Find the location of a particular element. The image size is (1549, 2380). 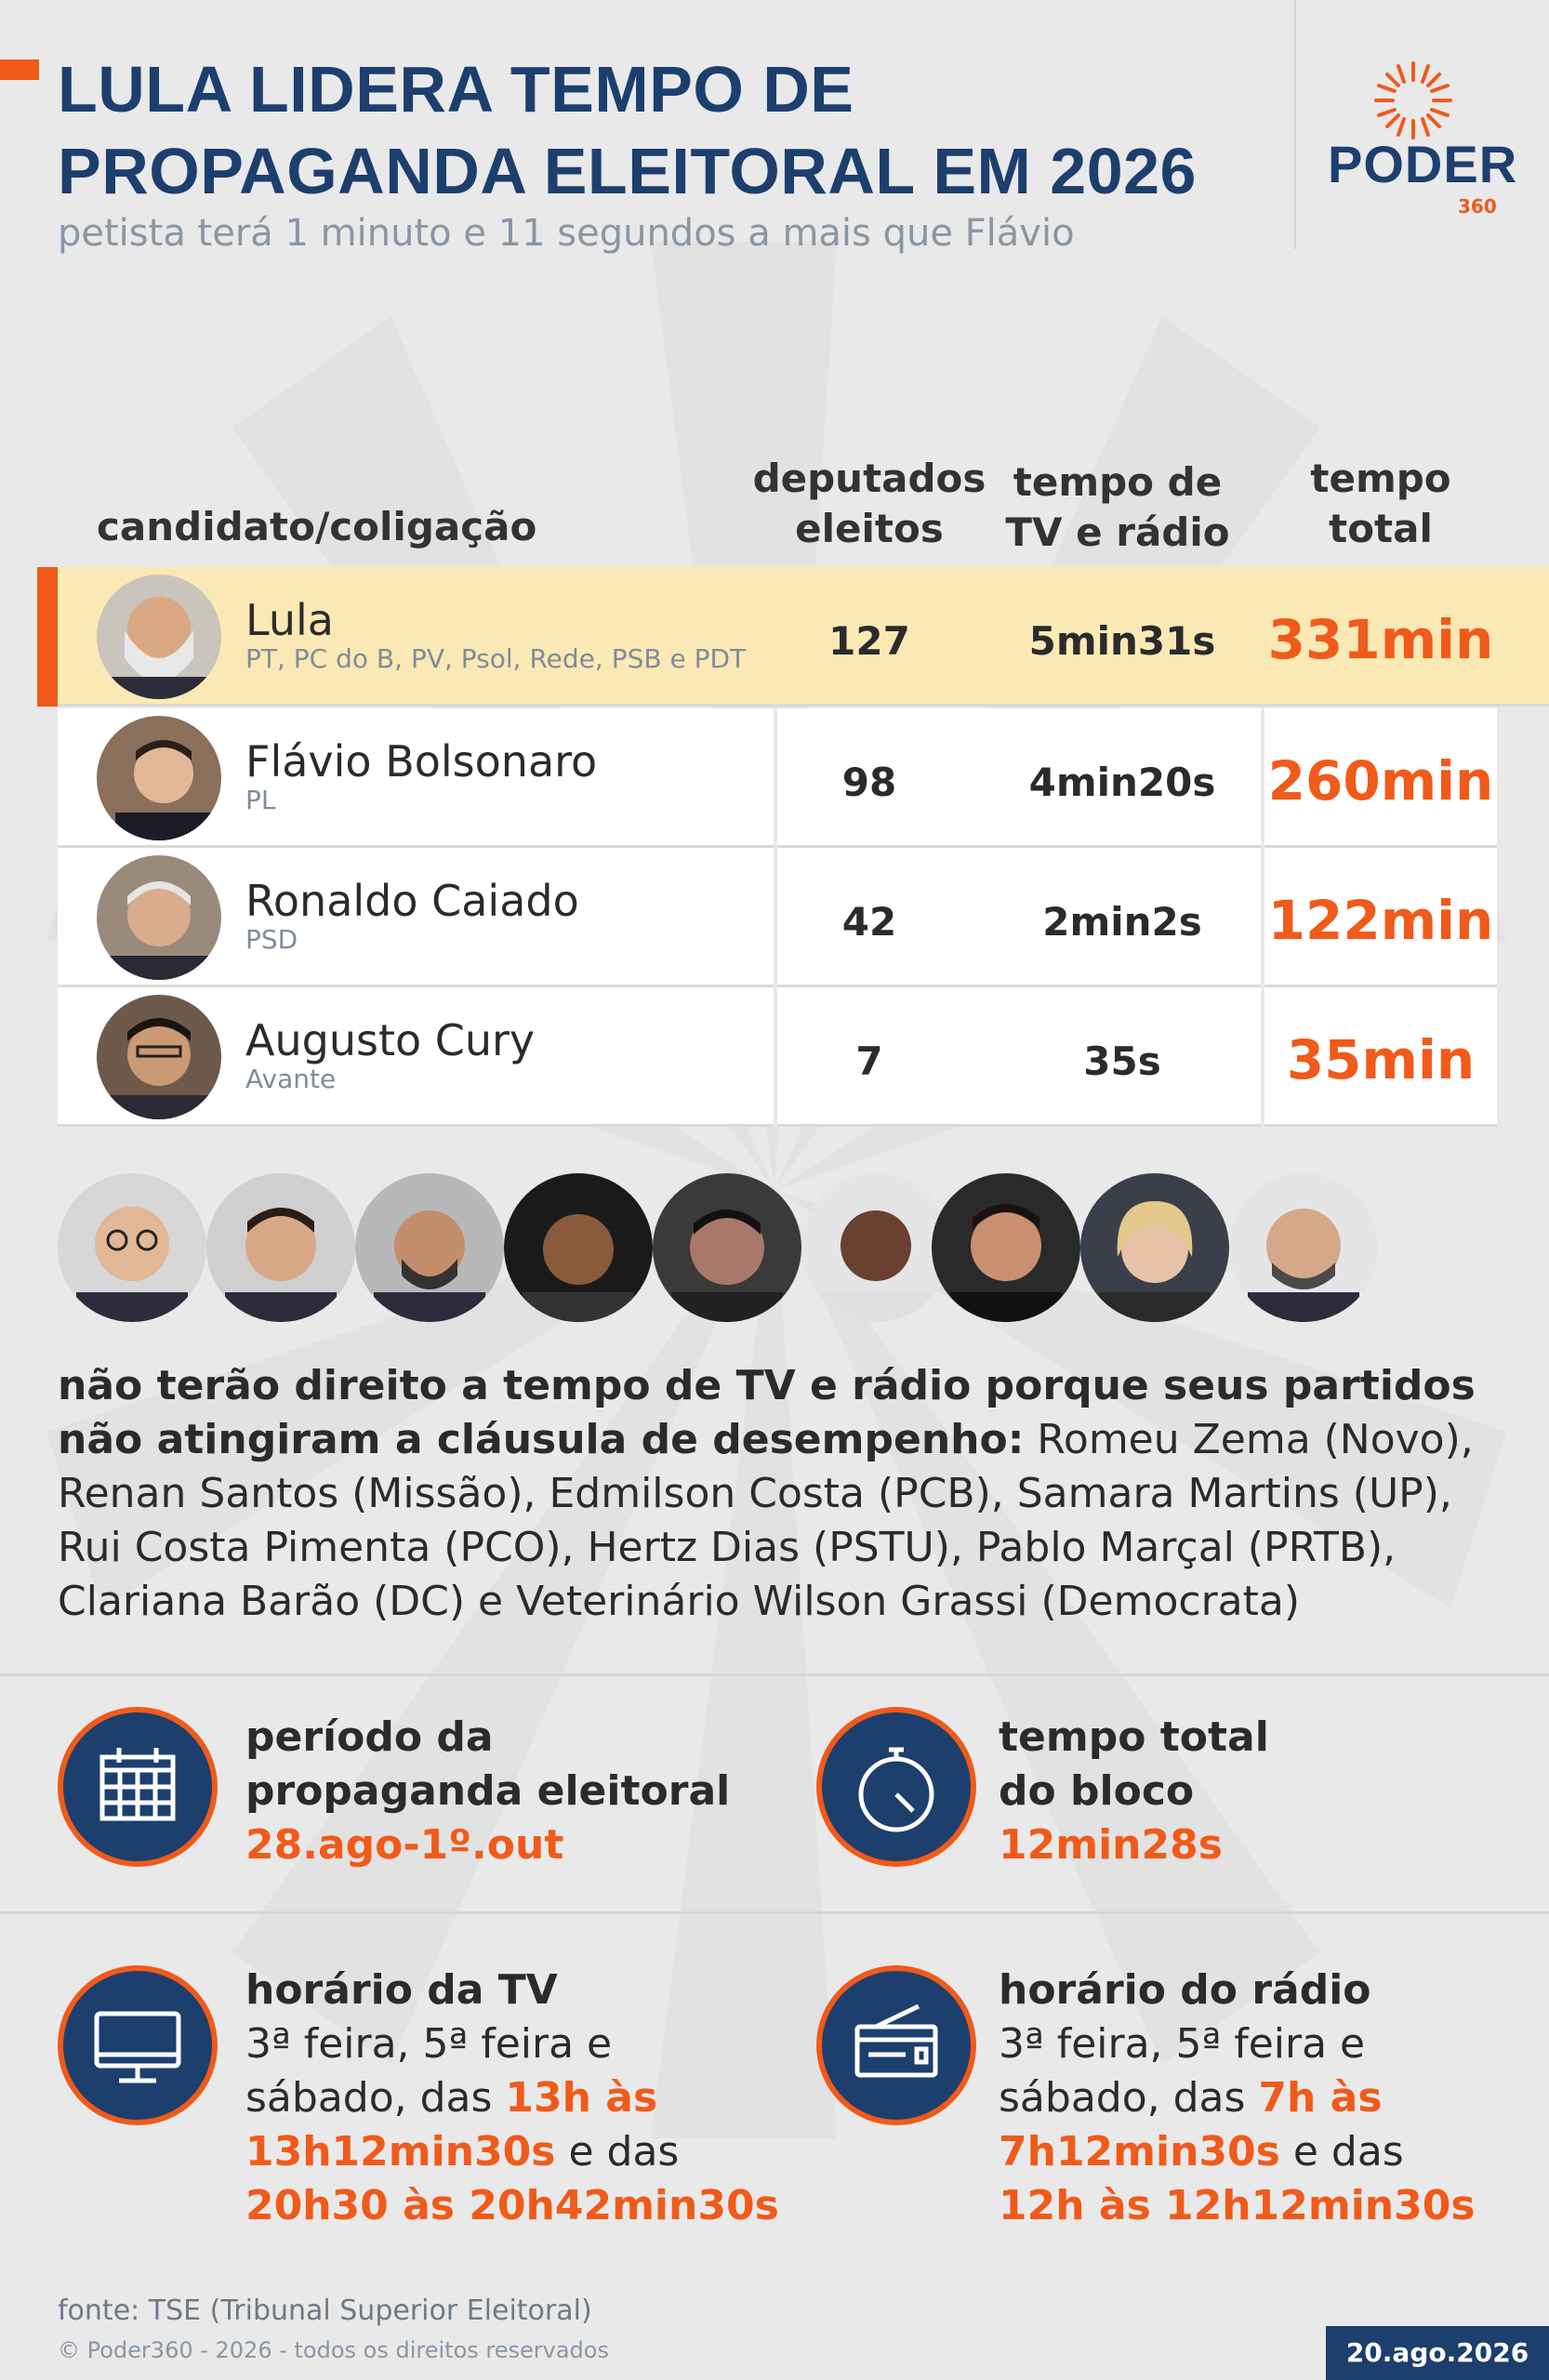

logo-number: 360 is located at coordinates (1477, 206).